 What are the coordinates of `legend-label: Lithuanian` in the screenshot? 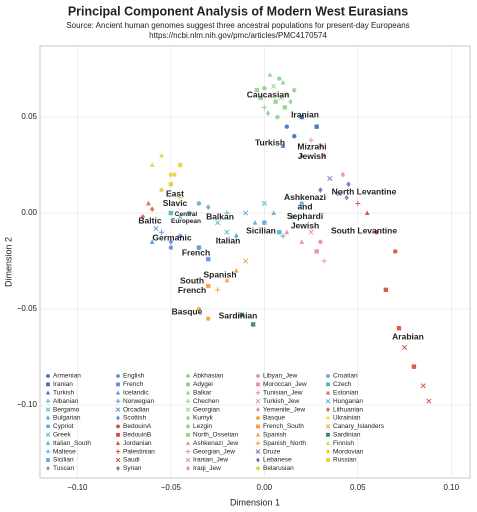 It's located at (348, 409).